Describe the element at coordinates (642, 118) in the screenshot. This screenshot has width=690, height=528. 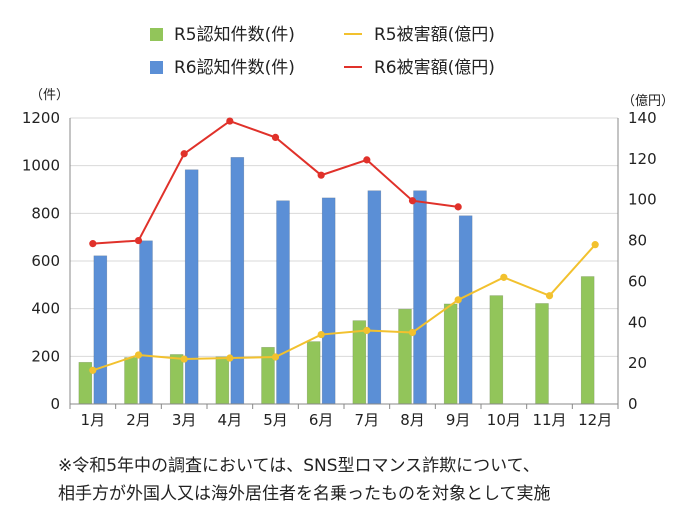
I see `right-tick-label: 140` at that location.